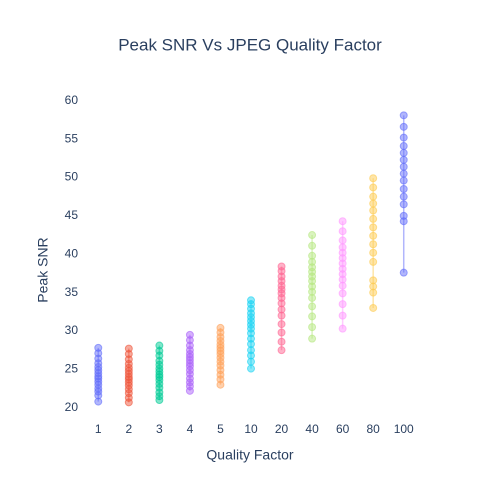 The image size is (500, 500). Describe the element at coordinates (374, 429) in the screenshot. I see `x-tick-label: 80` at that location.